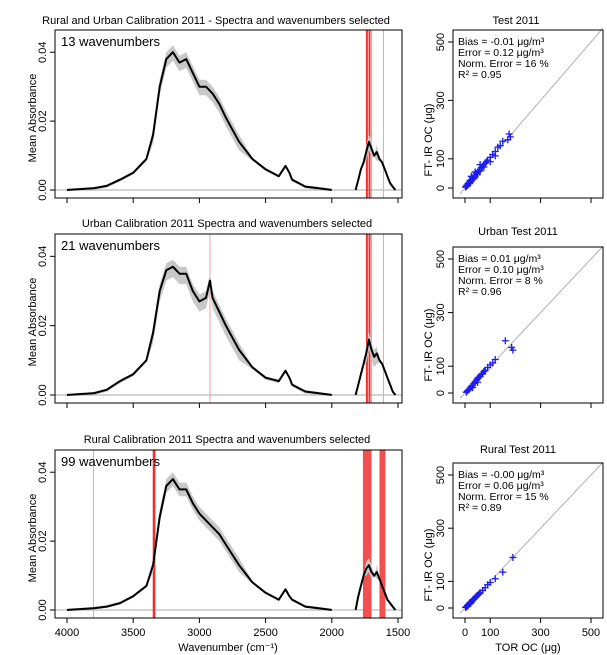 This screenshot has height=655, width=607. What do you see at coordinates (110, 245) in the screenshot?
I see `wavenumber-count-label: 21 wavenumbers` at bounding box center [110, 245].